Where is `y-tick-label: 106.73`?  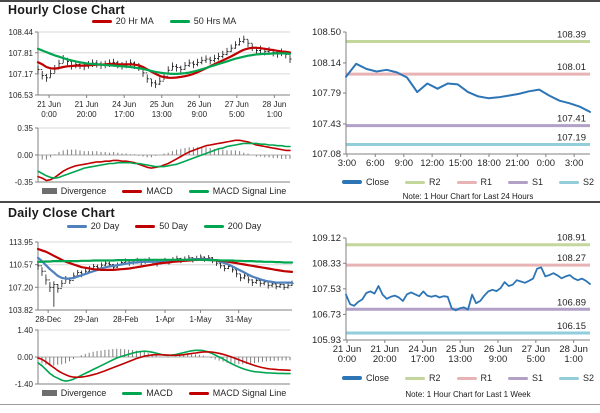 y-tick-label: 106.73 is located at coordinates (326, 314).